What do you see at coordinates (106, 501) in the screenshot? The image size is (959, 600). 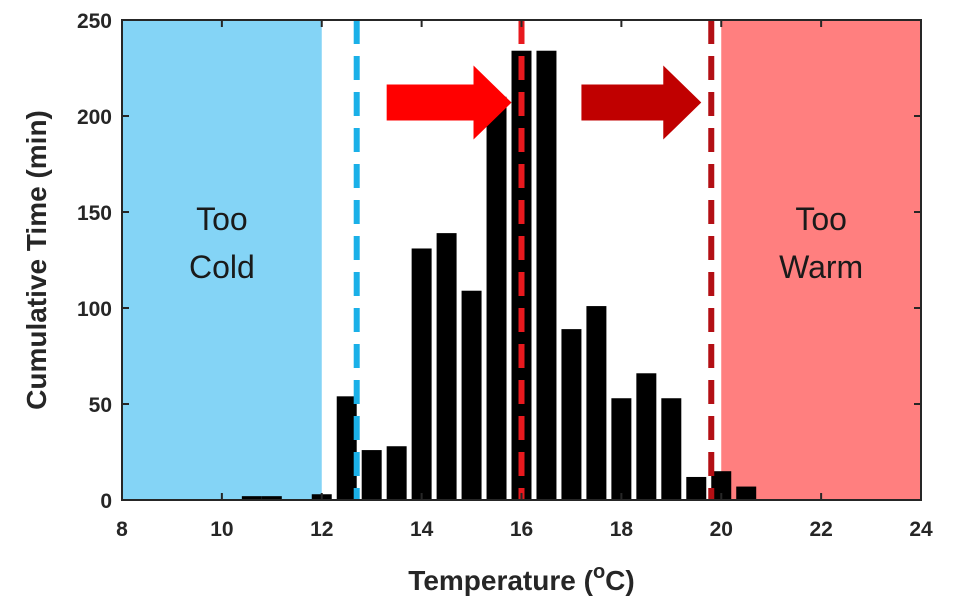 I see `y-tick-label-0: 0` at bounding box center [106, 501].